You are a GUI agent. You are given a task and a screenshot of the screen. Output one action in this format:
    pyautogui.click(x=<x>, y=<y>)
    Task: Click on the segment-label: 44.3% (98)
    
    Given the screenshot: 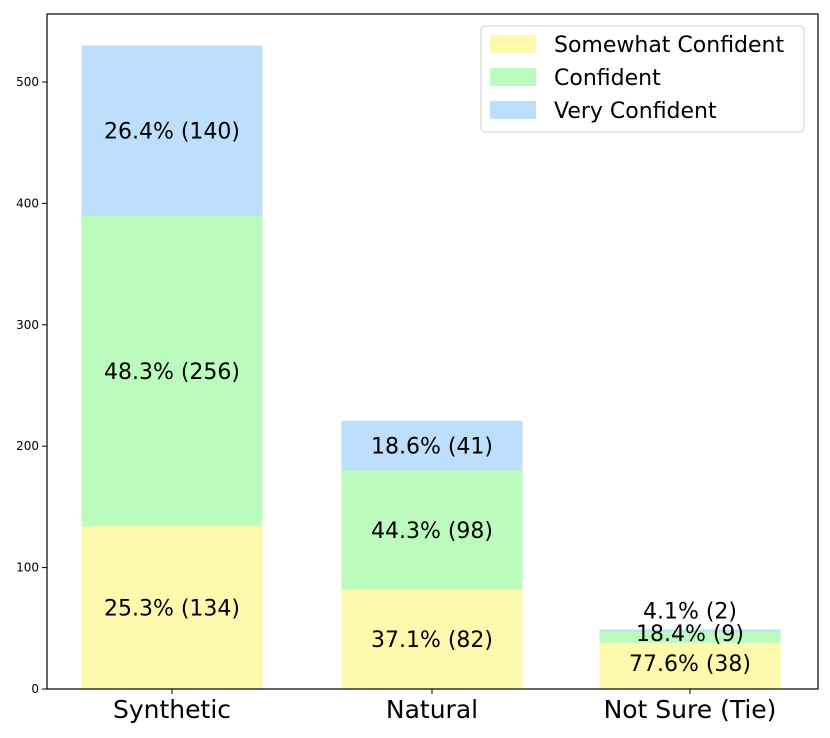 What is the action you would take?
    pyautogui.click(x=432, y=531)
    